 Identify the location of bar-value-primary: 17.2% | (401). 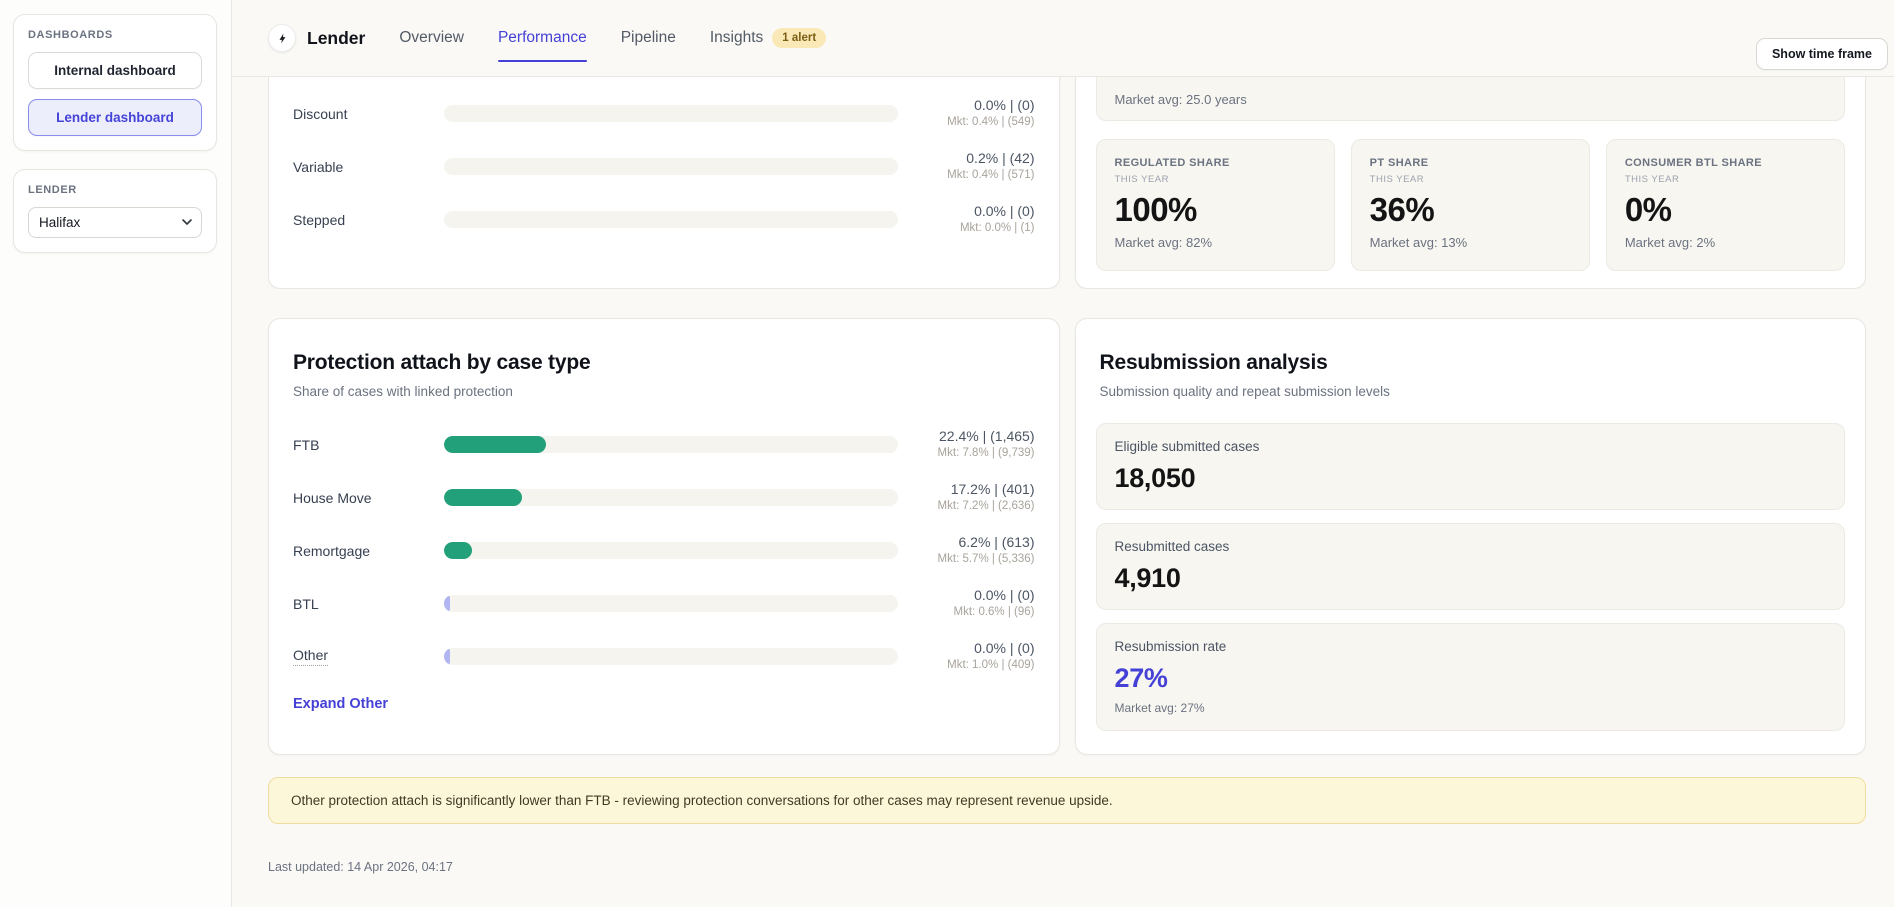
(992, 489).